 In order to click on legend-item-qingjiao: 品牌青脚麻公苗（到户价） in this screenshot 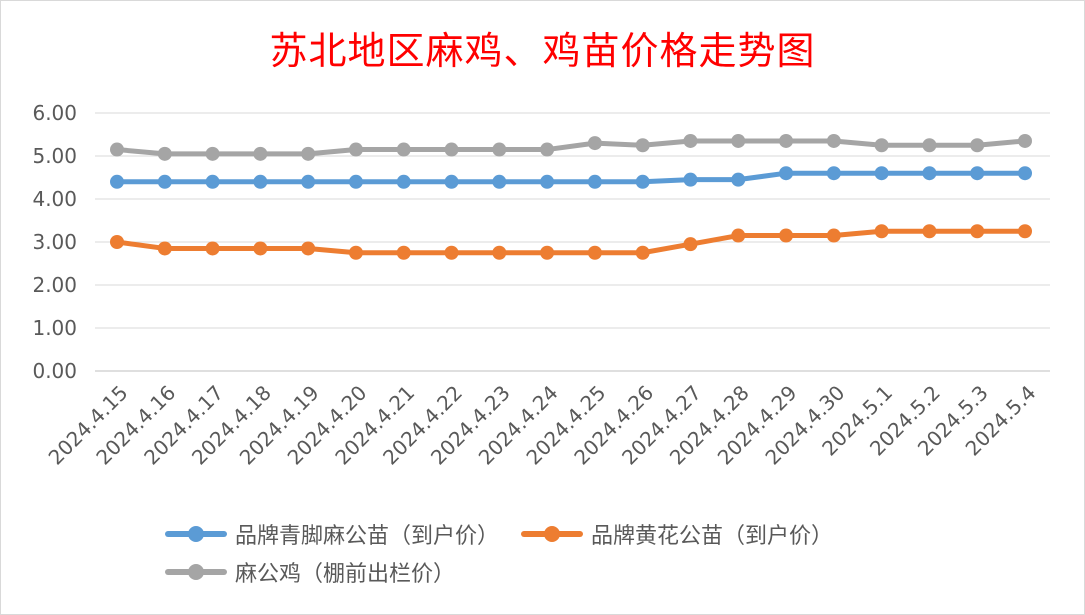, I will do `click(332, 534)`.